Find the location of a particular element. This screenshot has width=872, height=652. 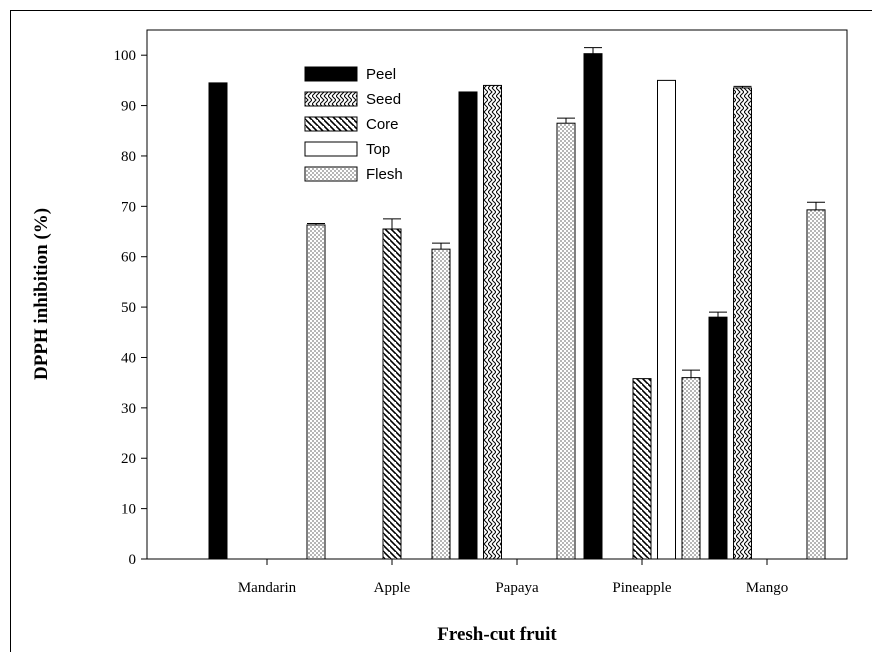

y-tick-label: 30 is located at coordinates (128, 409).